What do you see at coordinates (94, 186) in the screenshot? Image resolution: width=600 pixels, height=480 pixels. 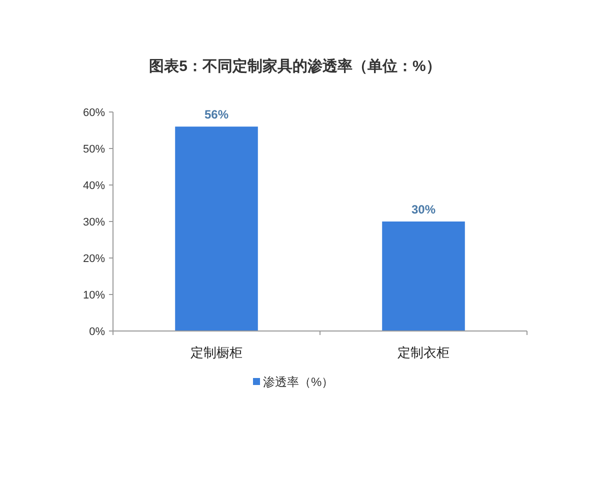 I see `y-tick-label: 40%` at bounding box center [94, 186].